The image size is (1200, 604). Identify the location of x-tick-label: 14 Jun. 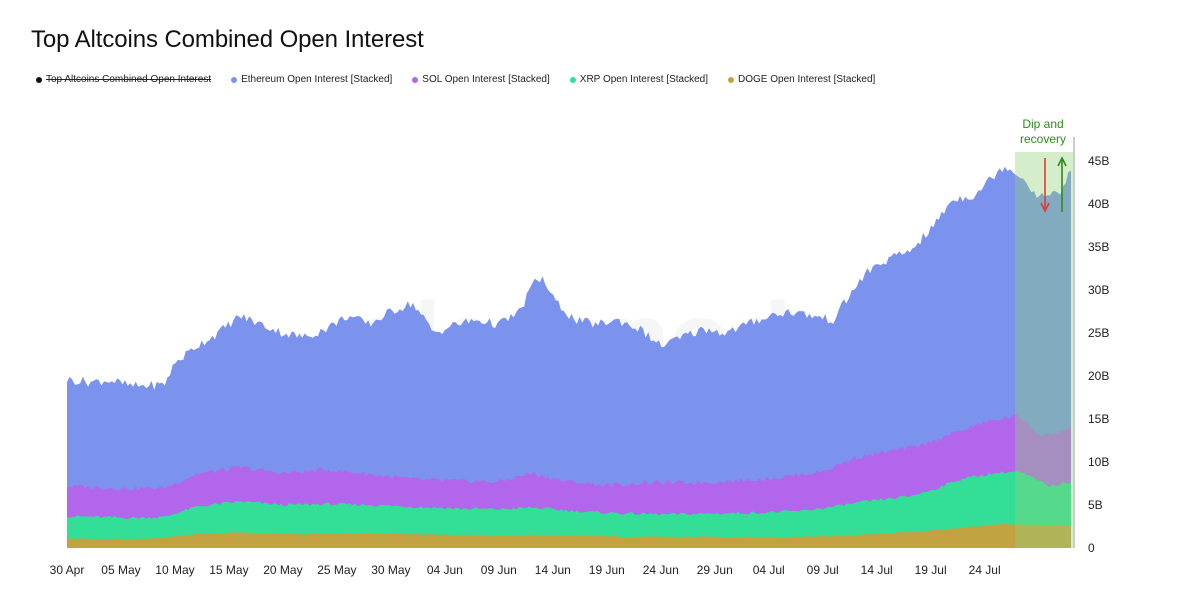
(553, 570).